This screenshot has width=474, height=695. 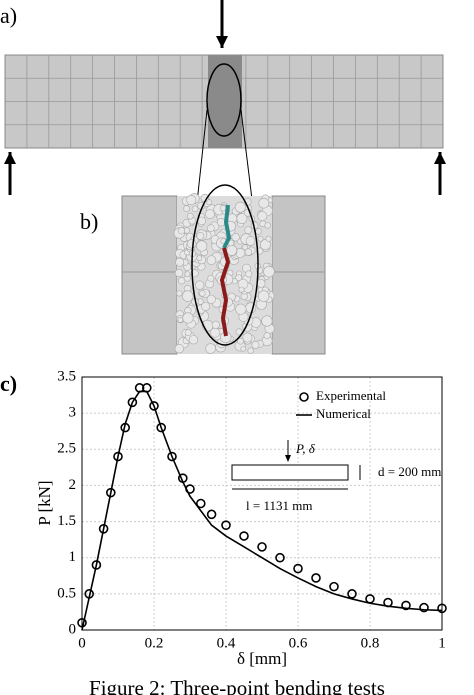 What do you see at coordinates (8, 383) in the screenshot?
I see `panel-label: c)` at bounding box center [8, 383].